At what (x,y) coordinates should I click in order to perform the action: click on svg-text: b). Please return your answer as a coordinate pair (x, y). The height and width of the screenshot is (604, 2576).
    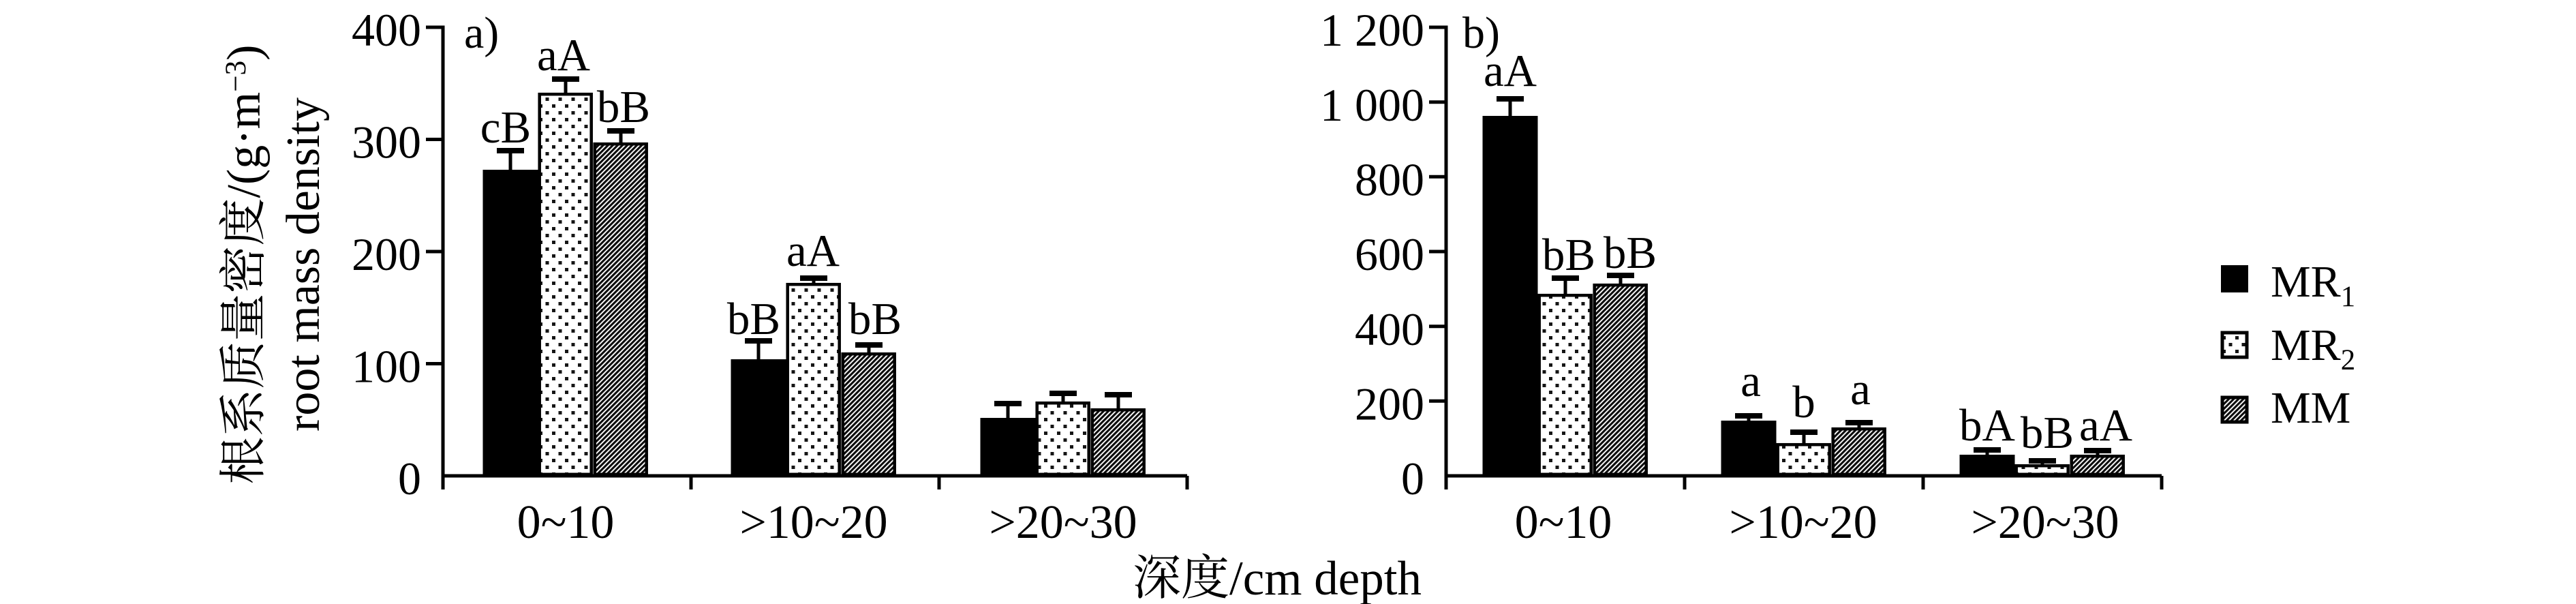
    Looking at the image, I should click on (1481, 33).